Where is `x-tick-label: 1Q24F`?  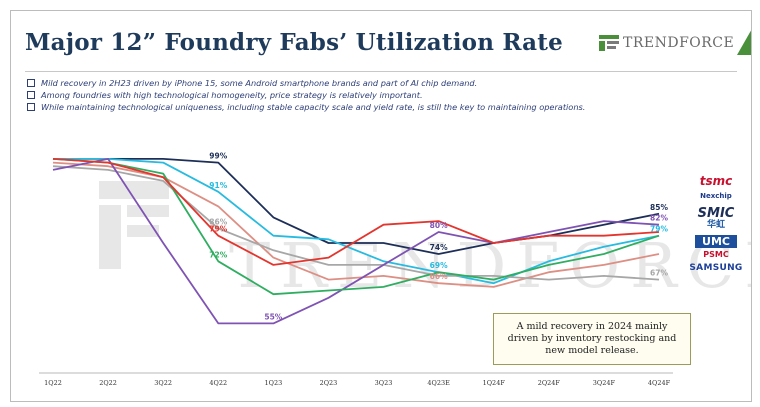 x-tick-label: 1Q24F is located at coordinates (494, 383).